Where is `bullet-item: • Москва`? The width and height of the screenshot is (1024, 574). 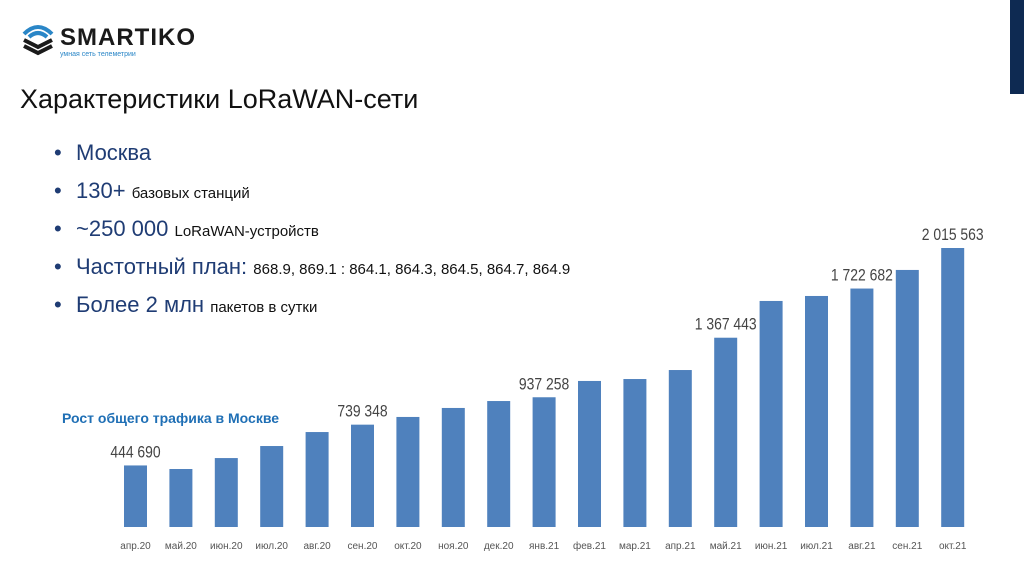
bullet-item: • Москва is located at coordinates (103, 152).